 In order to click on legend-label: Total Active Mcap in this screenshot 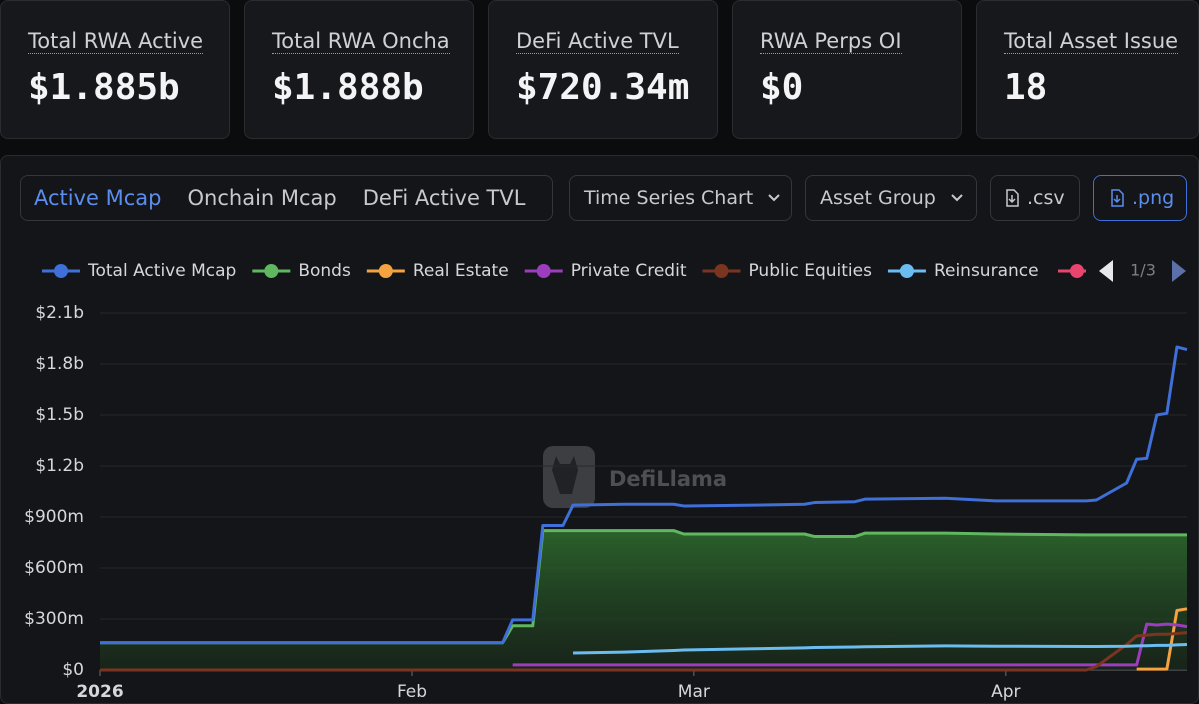, I will do `click(161, 271)`.